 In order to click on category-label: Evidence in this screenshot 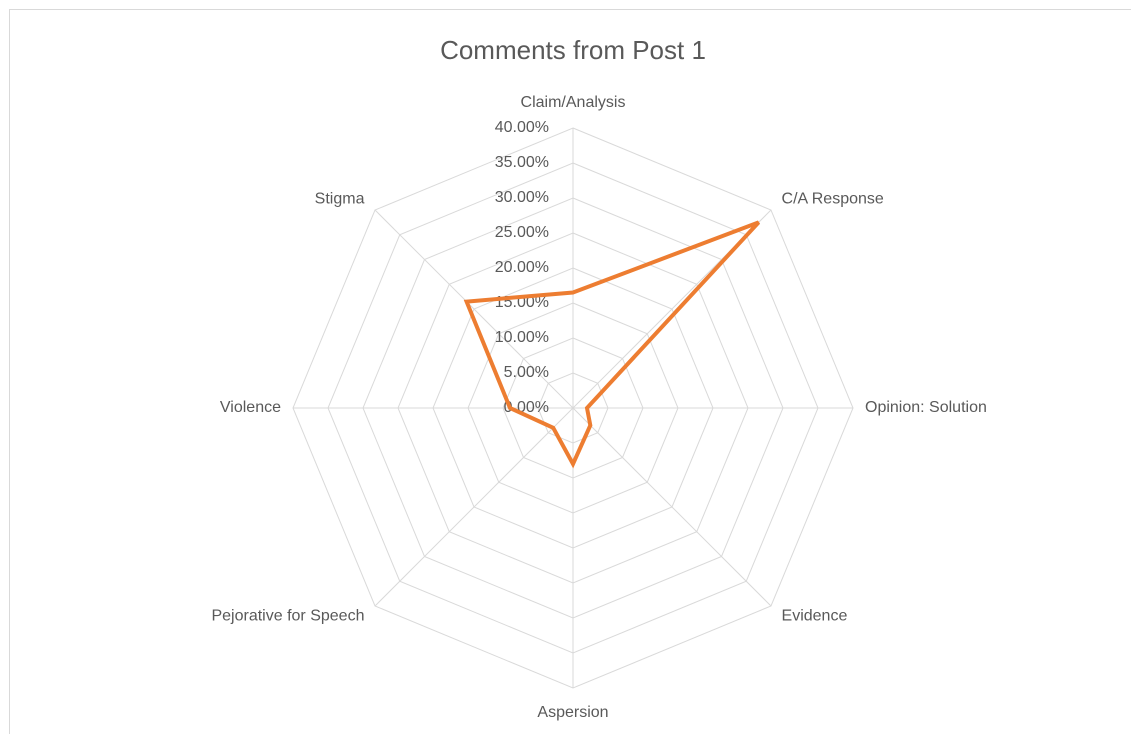, I will do `click(815, 616)`.